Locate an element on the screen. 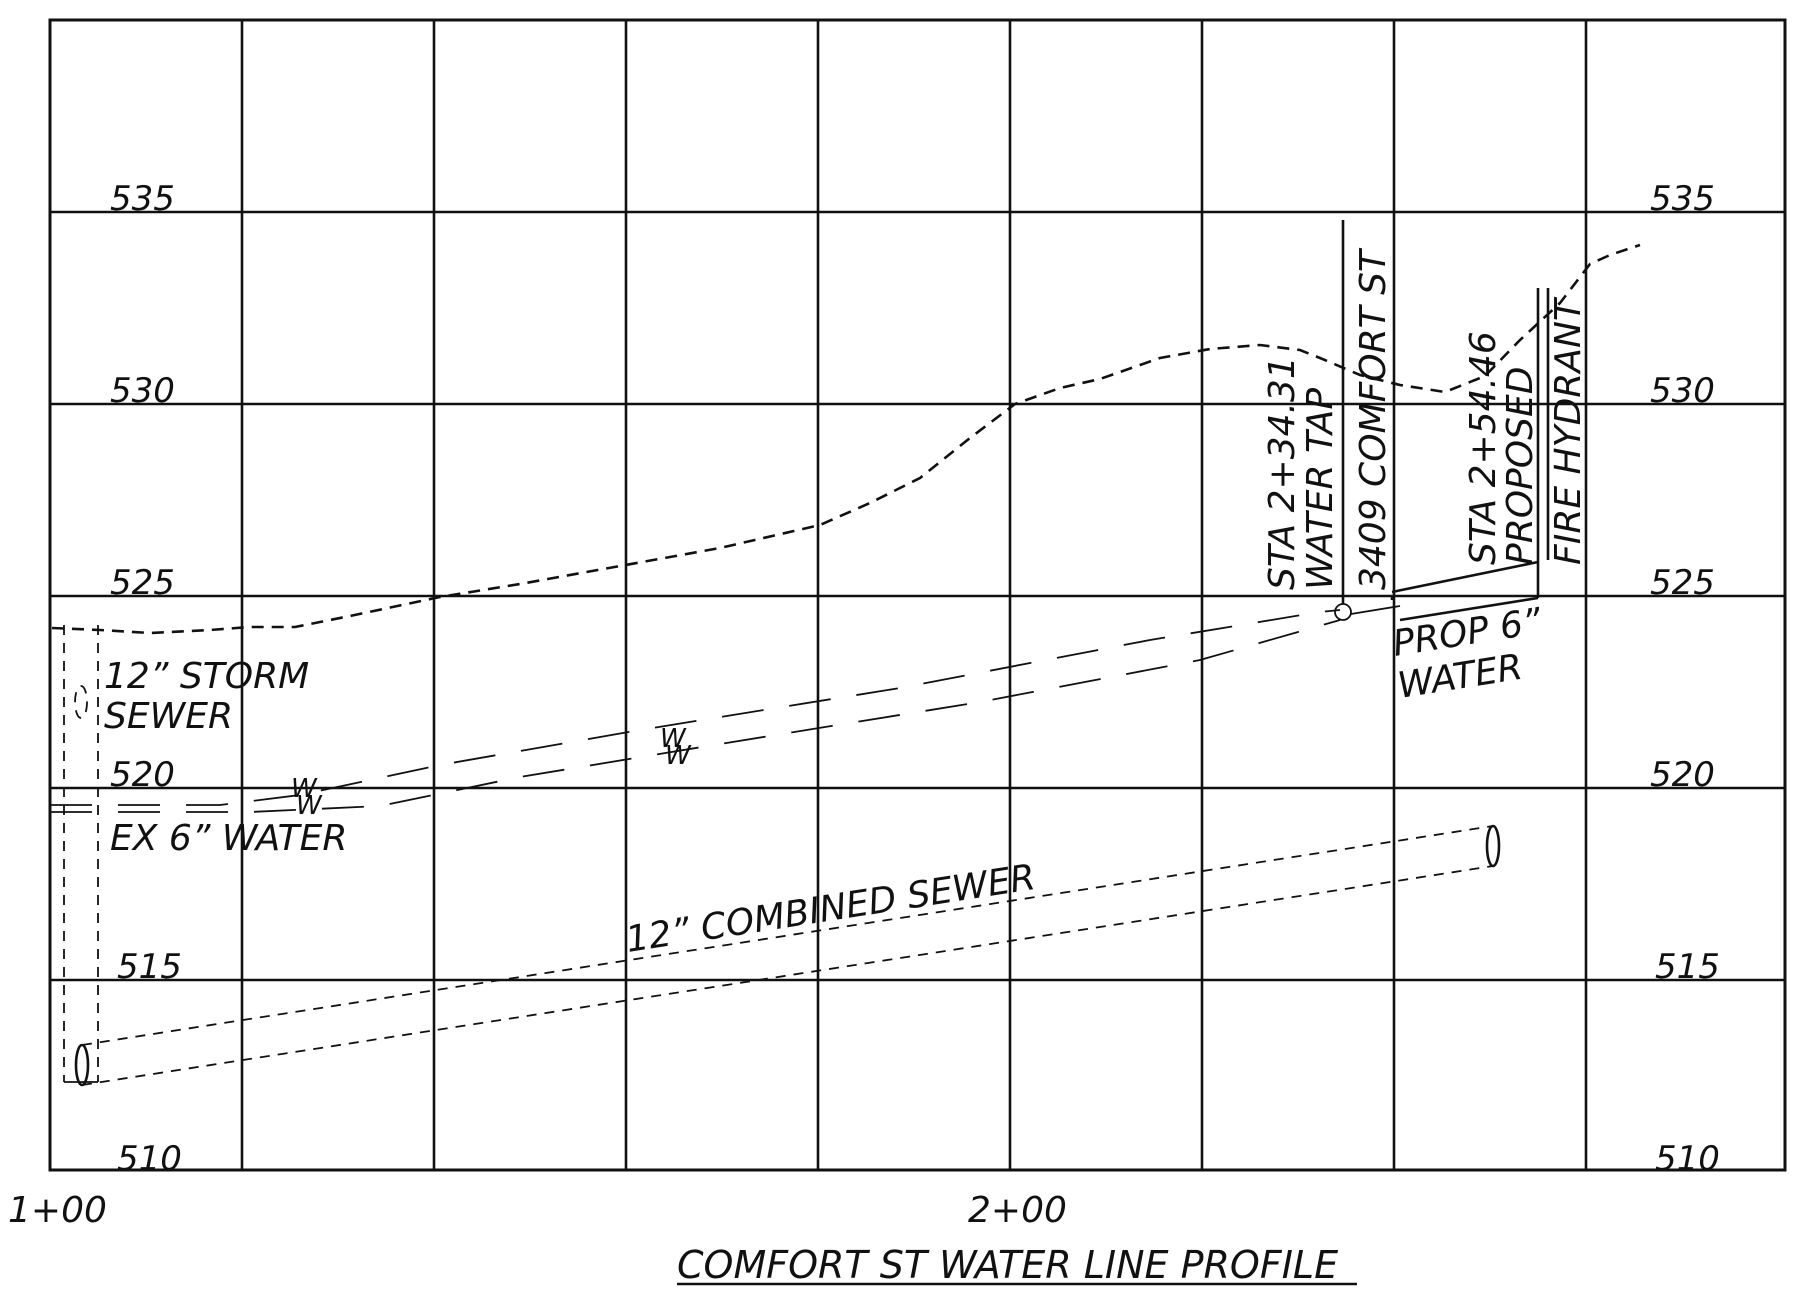 Image resolution: width=1795 pixels, height=1290 pixels. elev-label-left-515: 515 is located at coordinates (149, 967).